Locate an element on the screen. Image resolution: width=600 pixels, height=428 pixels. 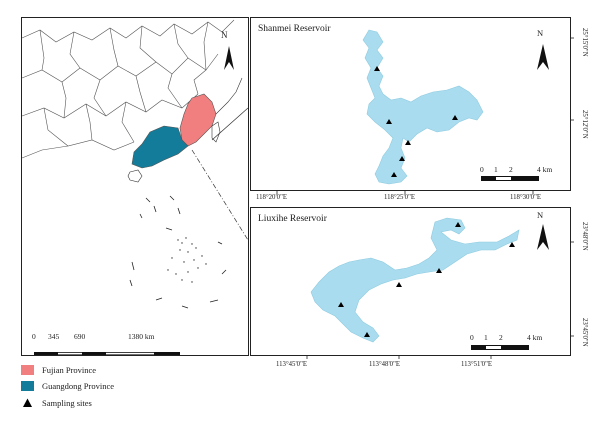
scale-tick-label: 1380 km is located at coordinates (141, 336).